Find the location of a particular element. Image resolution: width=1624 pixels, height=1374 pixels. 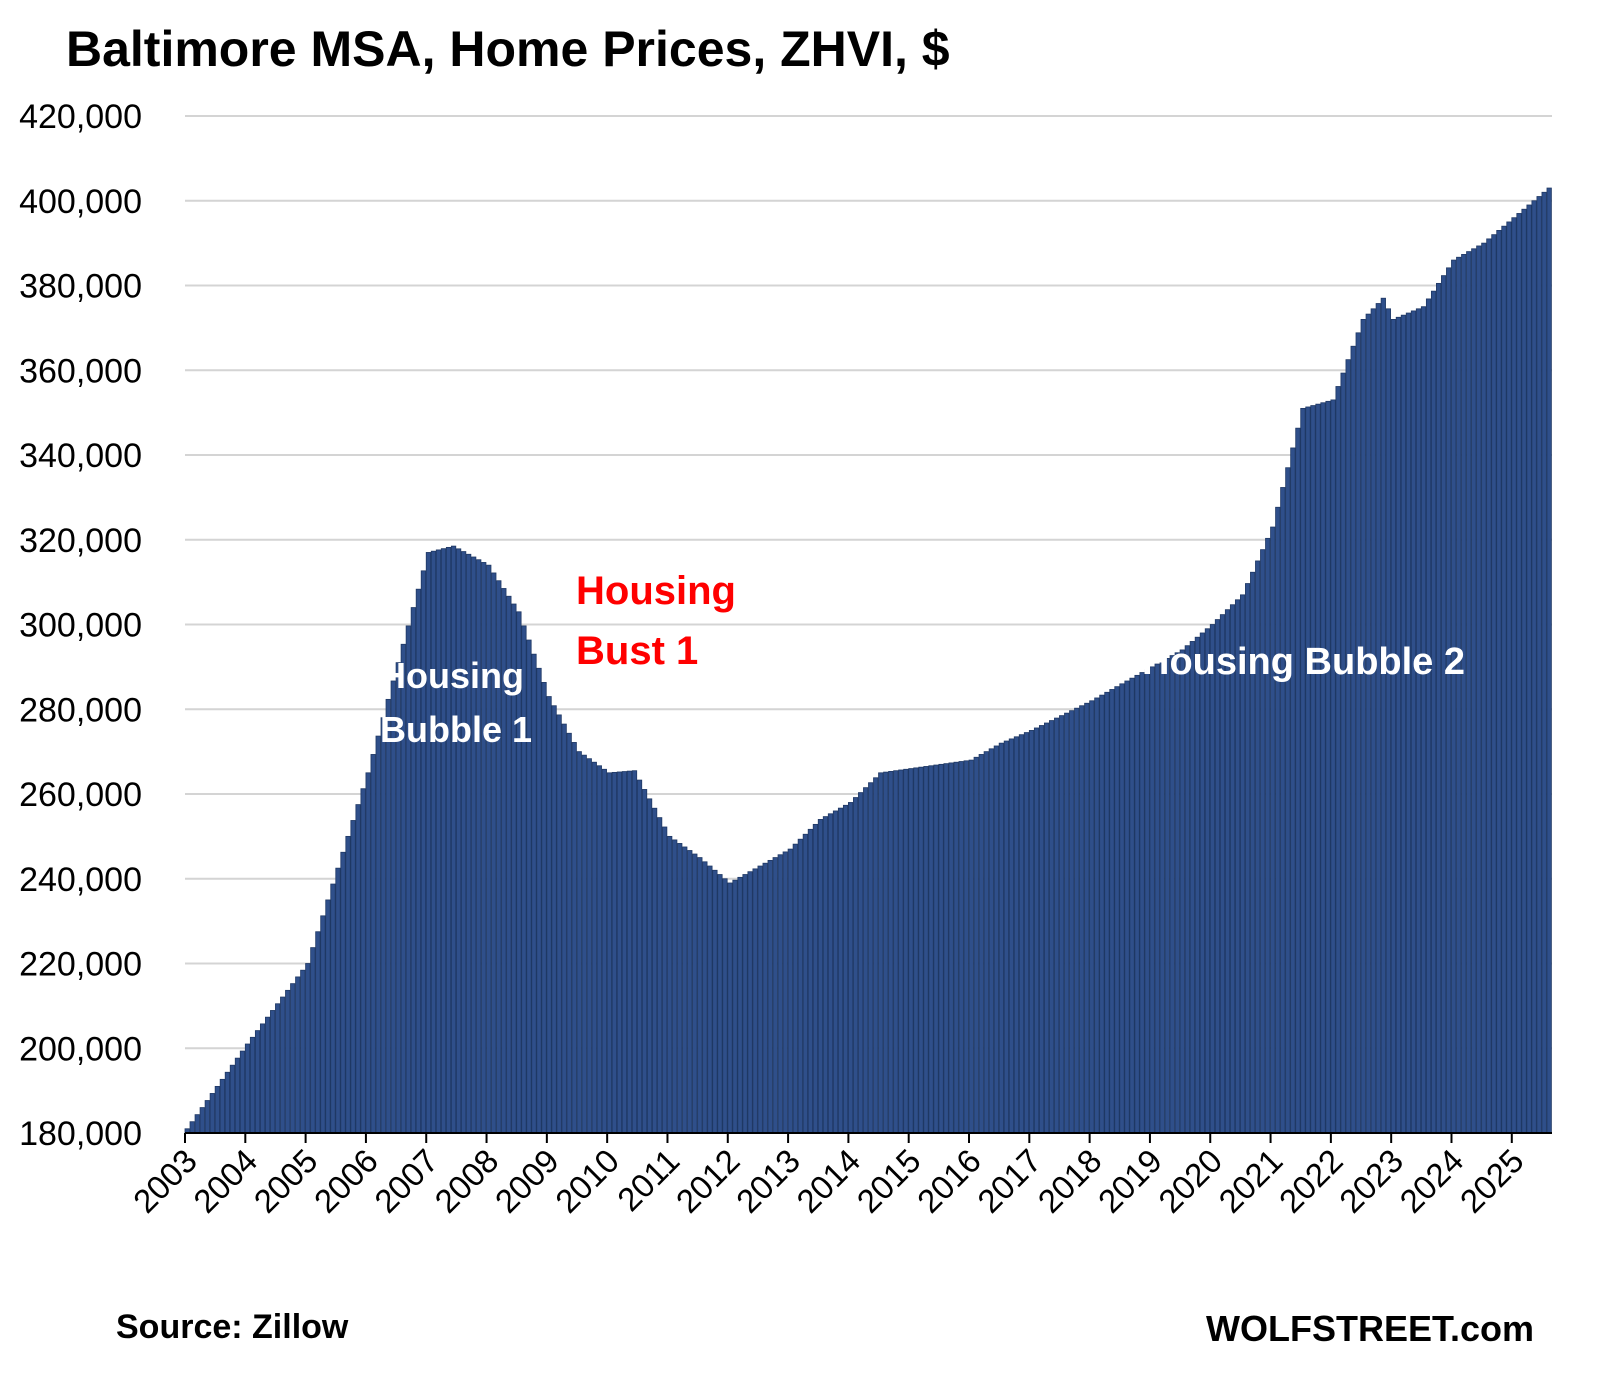

x-tick-label: 2006 is located at coordinates (346, 1181).